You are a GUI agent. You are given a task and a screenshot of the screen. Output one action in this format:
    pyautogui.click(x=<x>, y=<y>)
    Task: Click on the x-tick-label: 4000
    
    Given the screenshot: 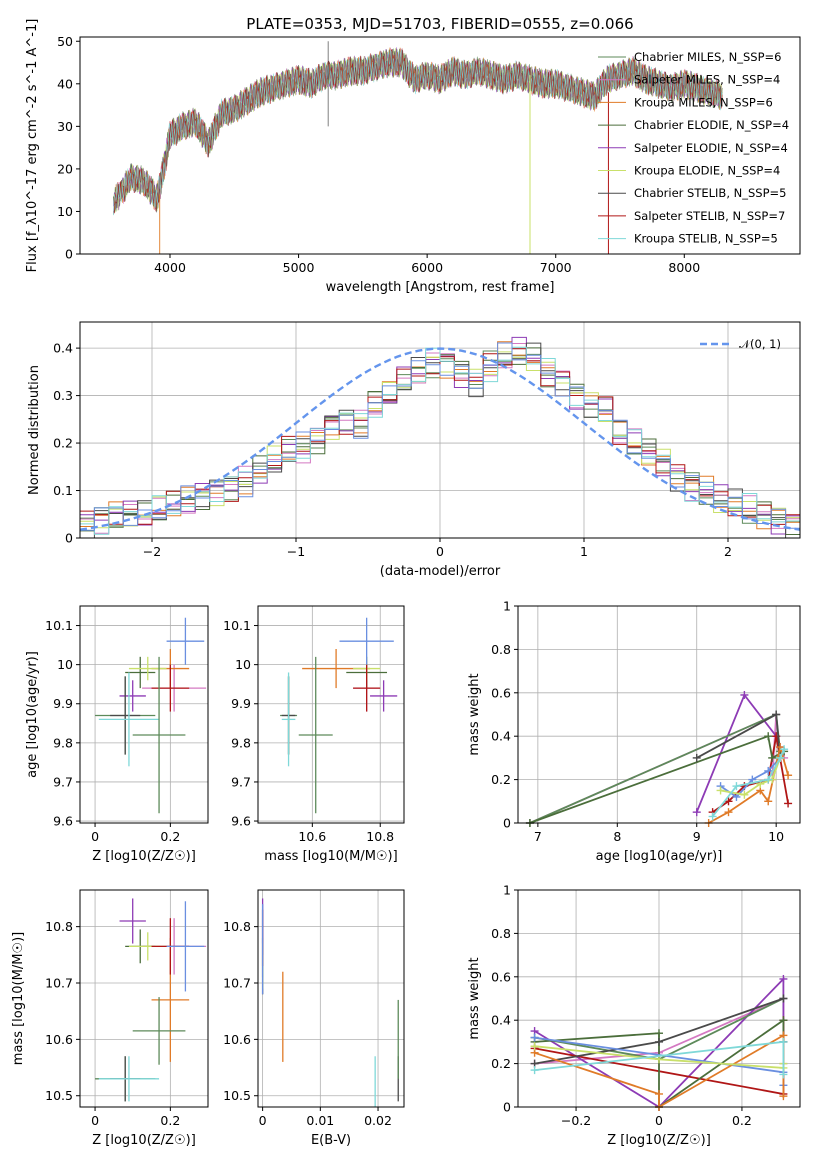 What is the action you would take?
    pyautogui.click(x=170, y=267)
    